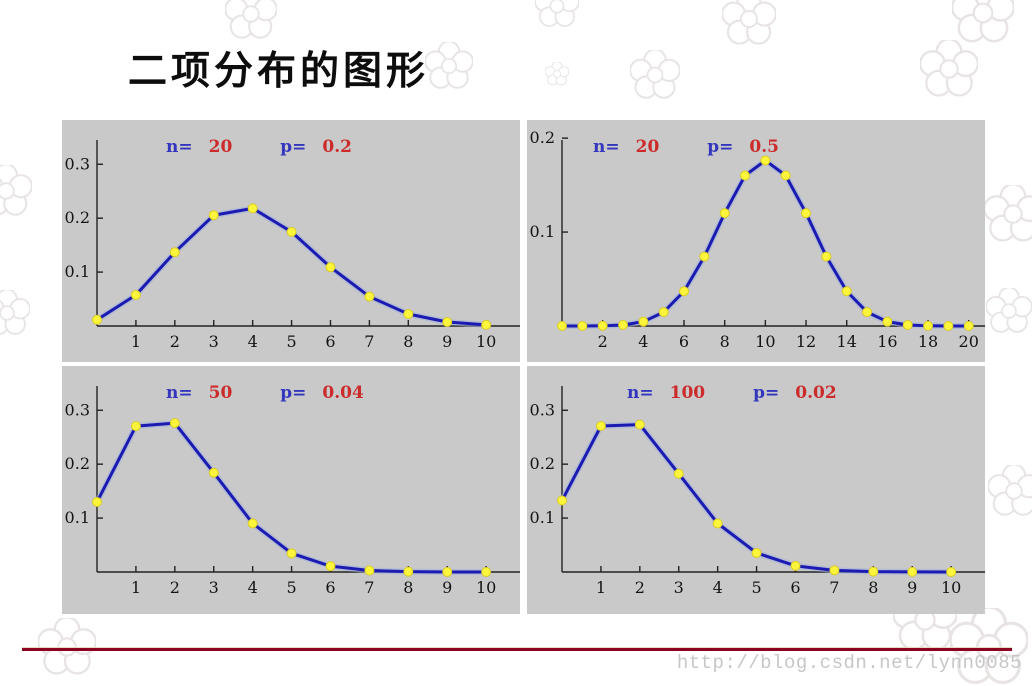 This screenshot has height=686, width=1032. Describe the element at coordinates (343, 393) in the screenshot. I see `p-value: 0.04` at that location.